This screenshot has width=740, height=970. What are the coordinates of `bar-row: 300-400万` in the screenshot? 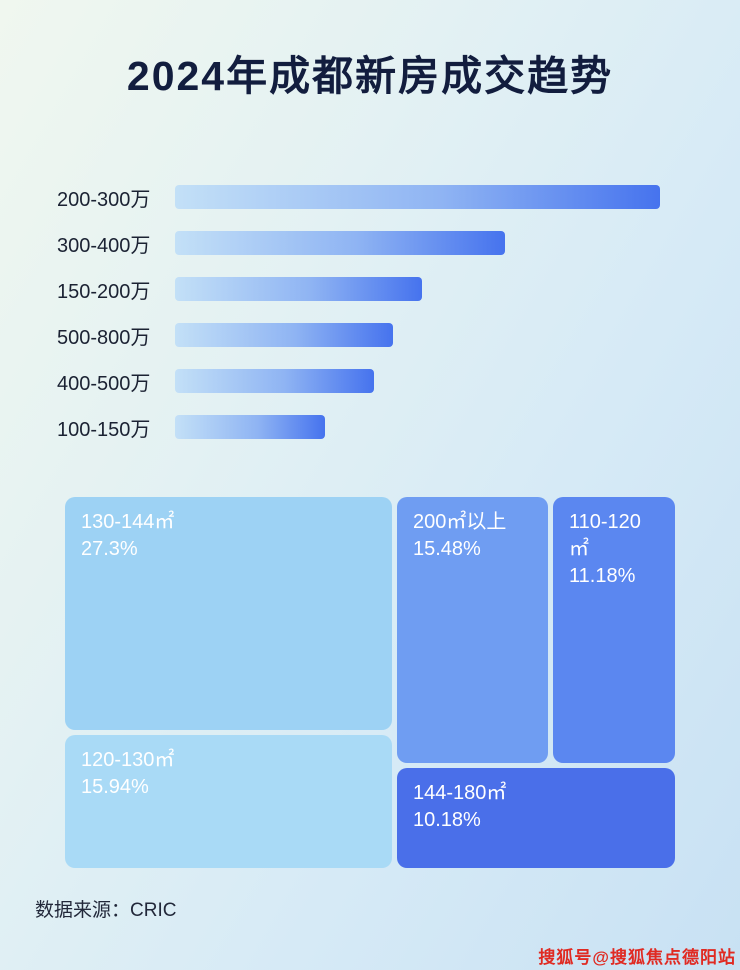 It's located at (370, 244).